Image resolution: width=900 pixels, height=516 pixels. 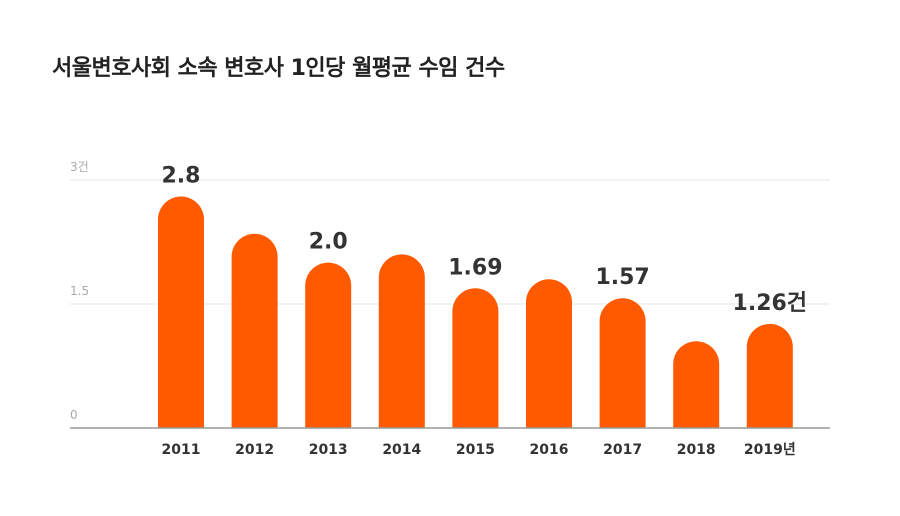 I want to click on bar-2013, so click(x=328, y=345).